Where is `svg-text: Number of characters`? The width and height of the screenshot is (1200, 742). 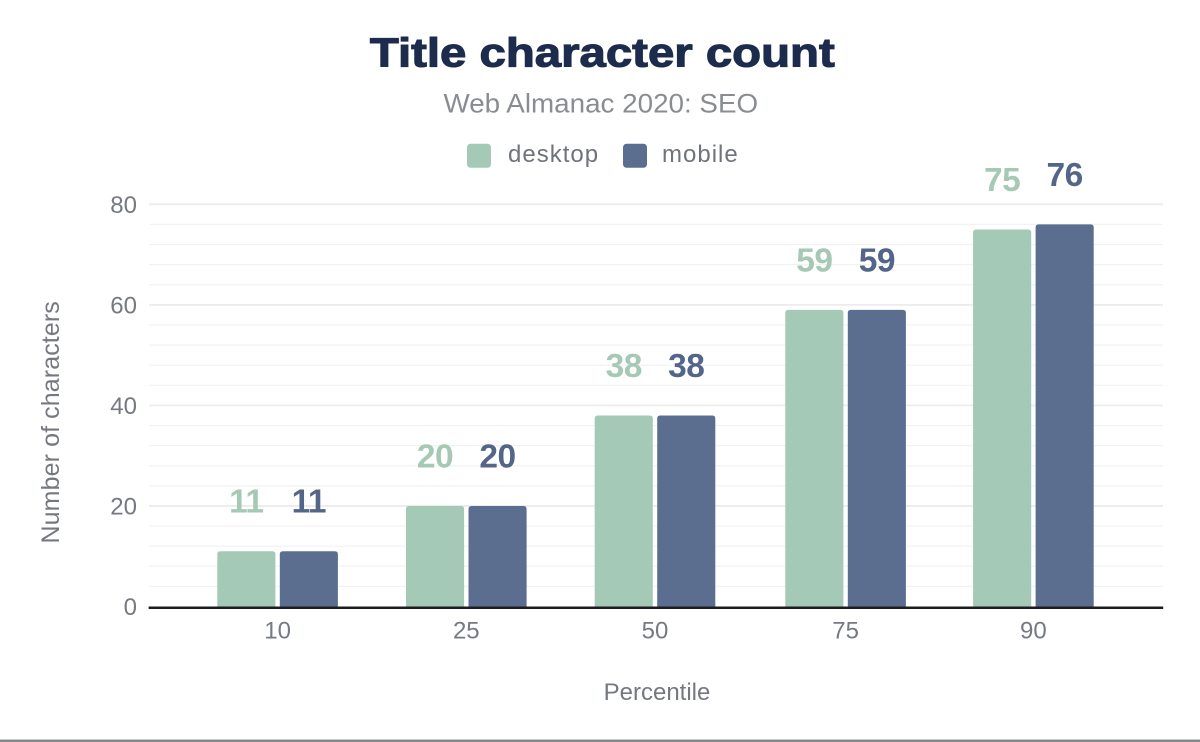
svg-text: Number of characters is located at coordinates (51, 422).